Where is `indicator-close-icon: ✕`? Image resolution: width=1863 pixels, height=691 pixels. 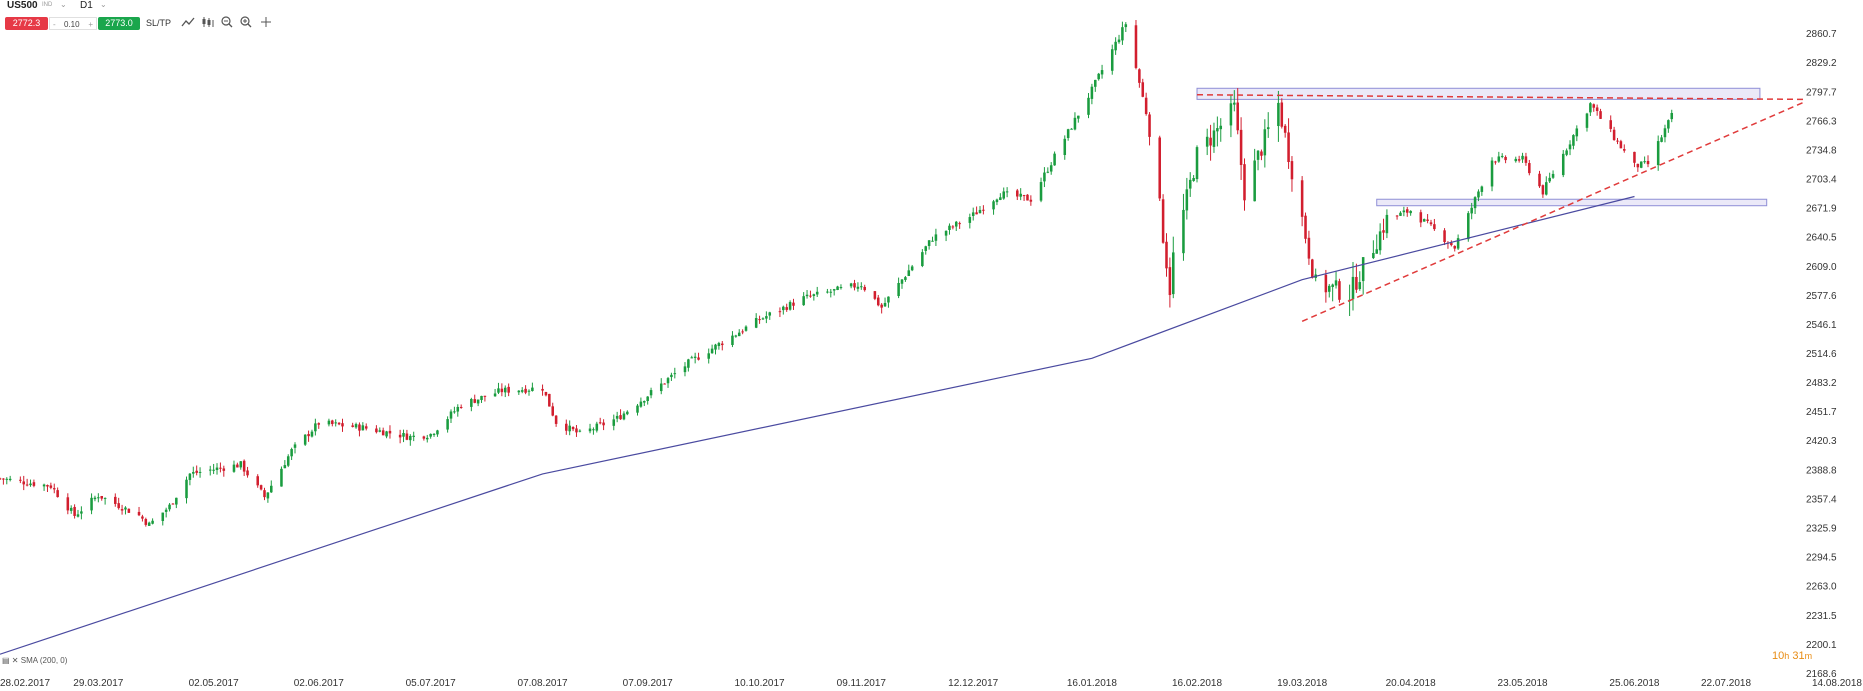
indicator-close-icon: ✕ is located at coordinates (15, 660).